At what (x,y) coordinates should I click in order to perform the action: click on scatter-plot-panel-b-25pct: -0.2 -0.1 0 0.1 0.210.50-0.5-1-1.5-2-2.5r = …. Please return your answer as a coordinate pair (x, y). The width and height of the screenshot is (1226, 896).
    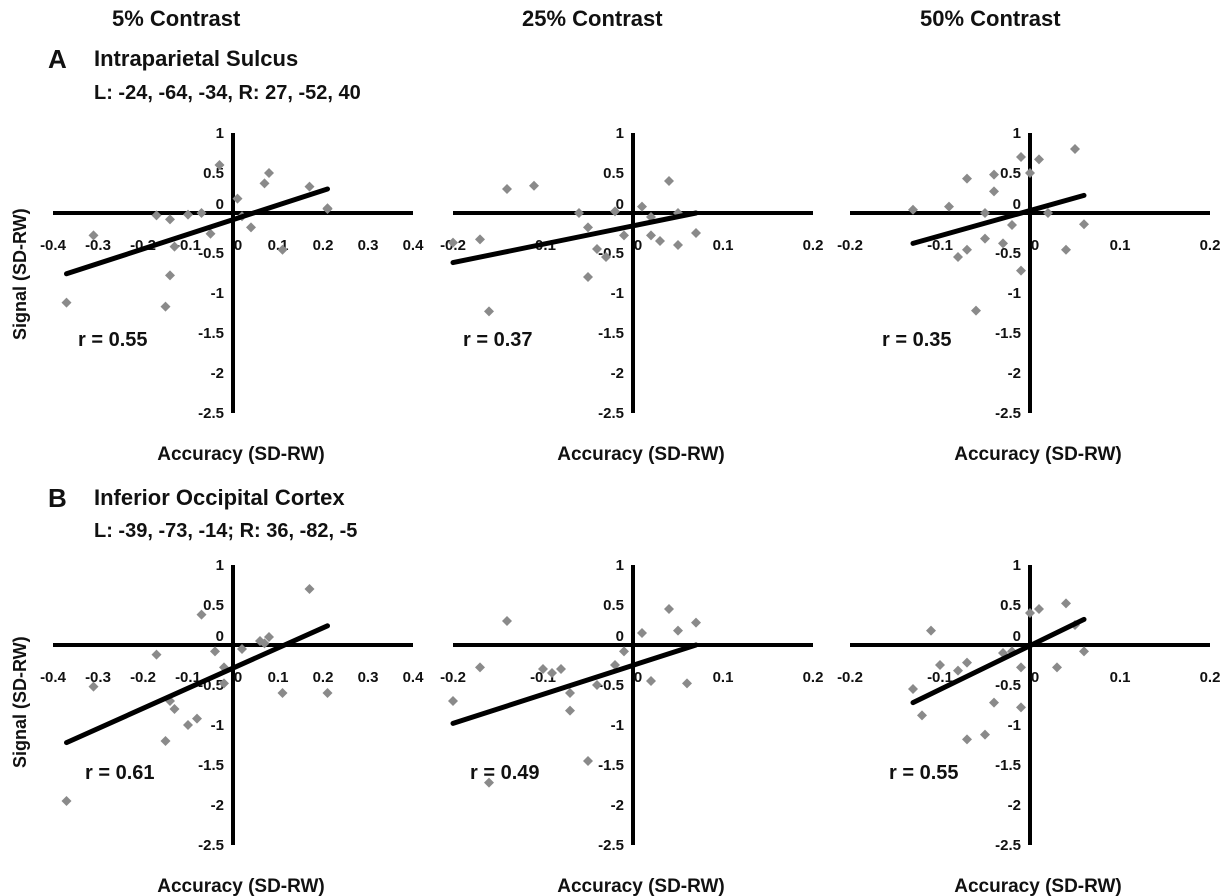
    Looking at the image, I should click on (631, 726).